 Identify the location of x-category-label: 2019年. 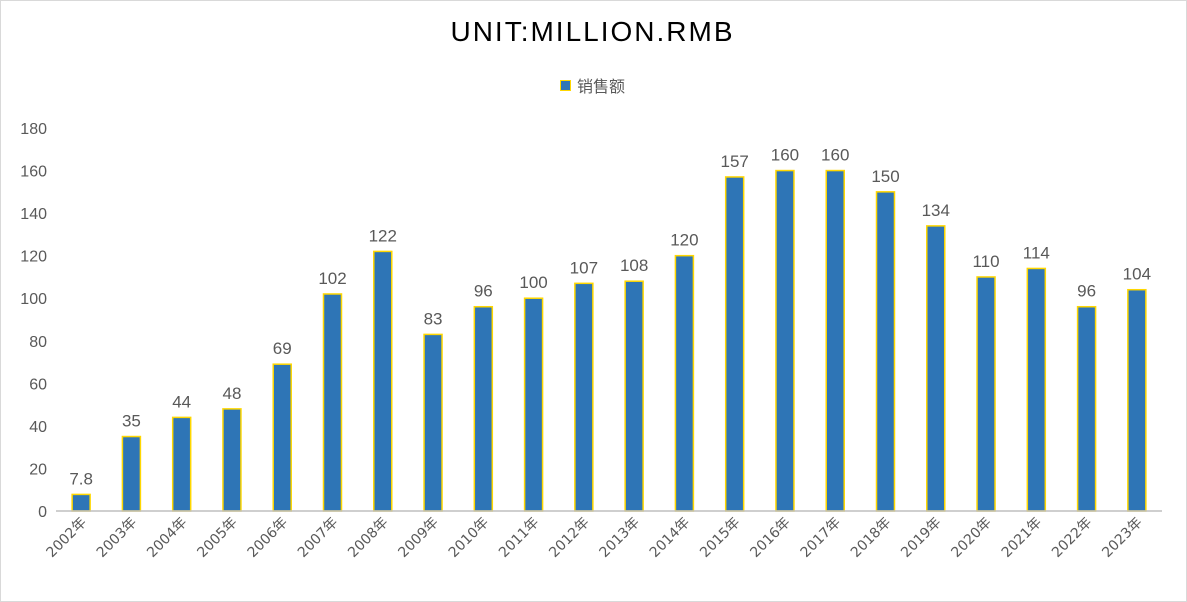
(921, 538).